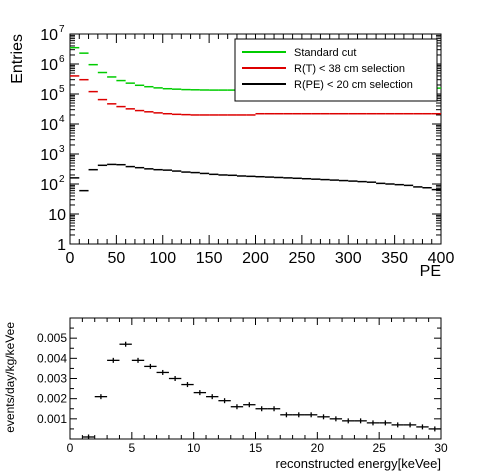  I want to click on x-tick-label: 5, so click(131, 448).